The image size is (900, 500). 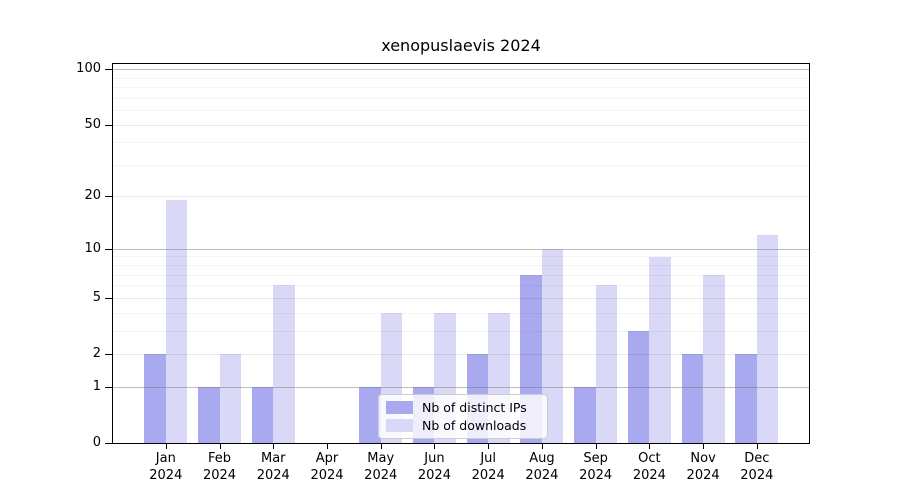 I want to click on x-tick-label-oct: Oct 2024, so click(x=649, y=467).